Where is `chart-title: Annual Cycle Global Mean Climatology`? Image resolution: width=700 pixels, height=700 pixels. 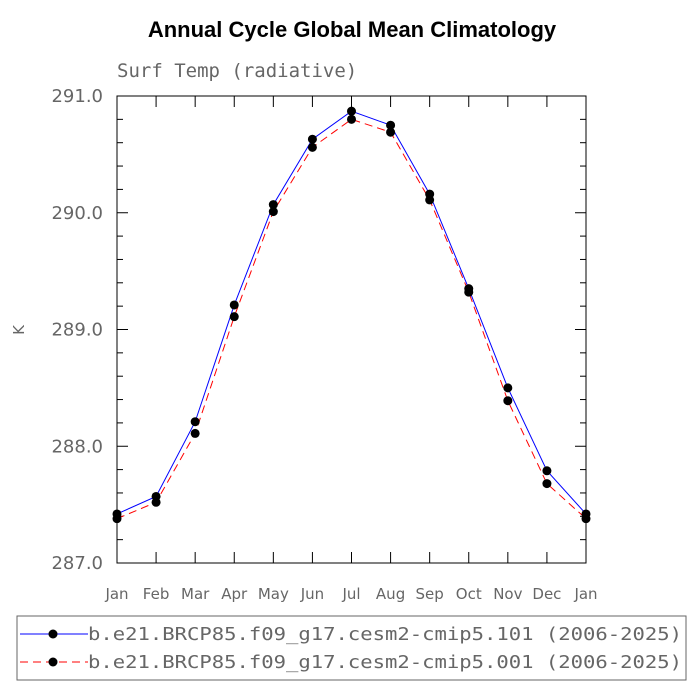 chart-title: Annual Cycle Global Mean Climatology is located at coordinates (352, 29).